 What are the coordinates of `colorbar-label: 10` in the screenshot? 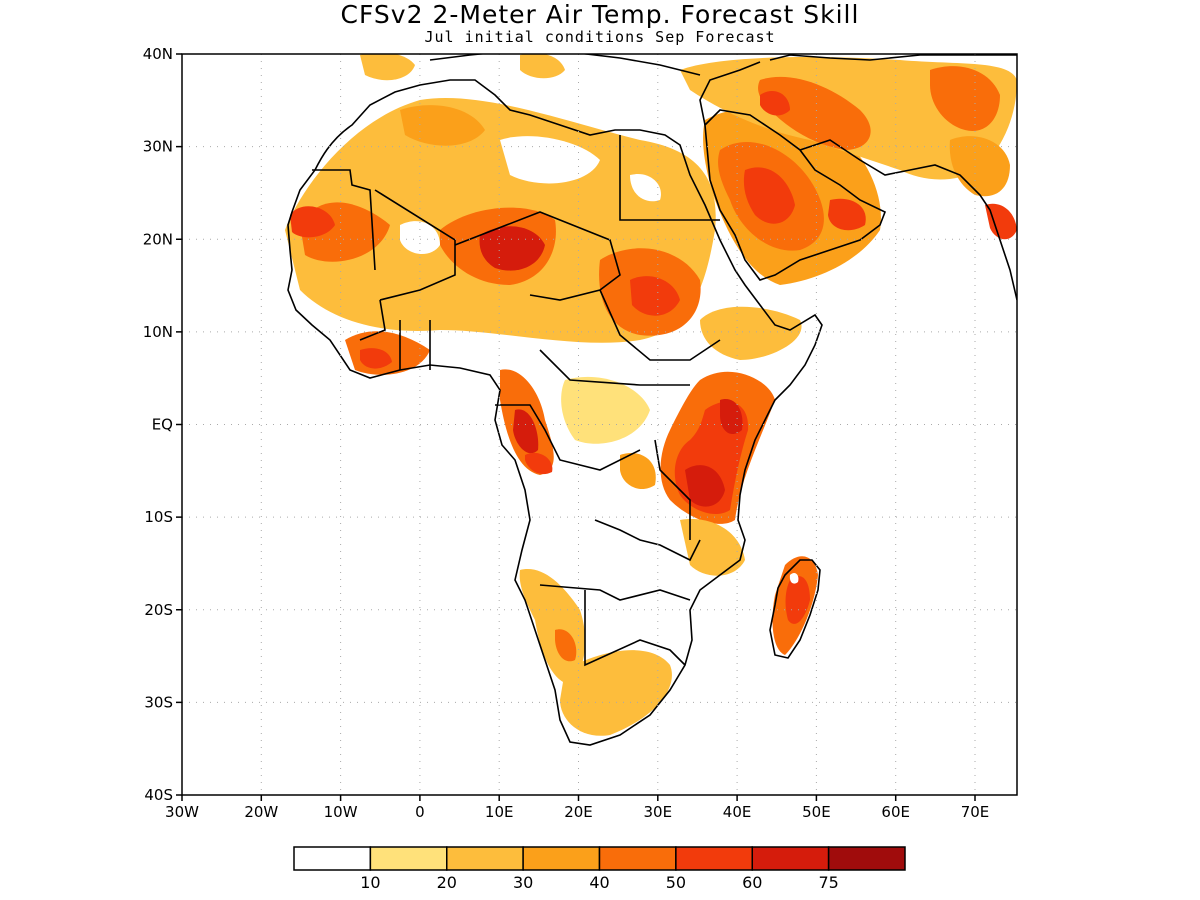 It's located at (370, 882).